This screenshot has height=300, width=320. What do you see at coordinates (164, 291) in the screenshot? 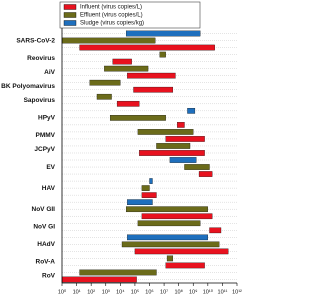
I see `x-tick-label: 10⁷` at bounding box center [164, 291].